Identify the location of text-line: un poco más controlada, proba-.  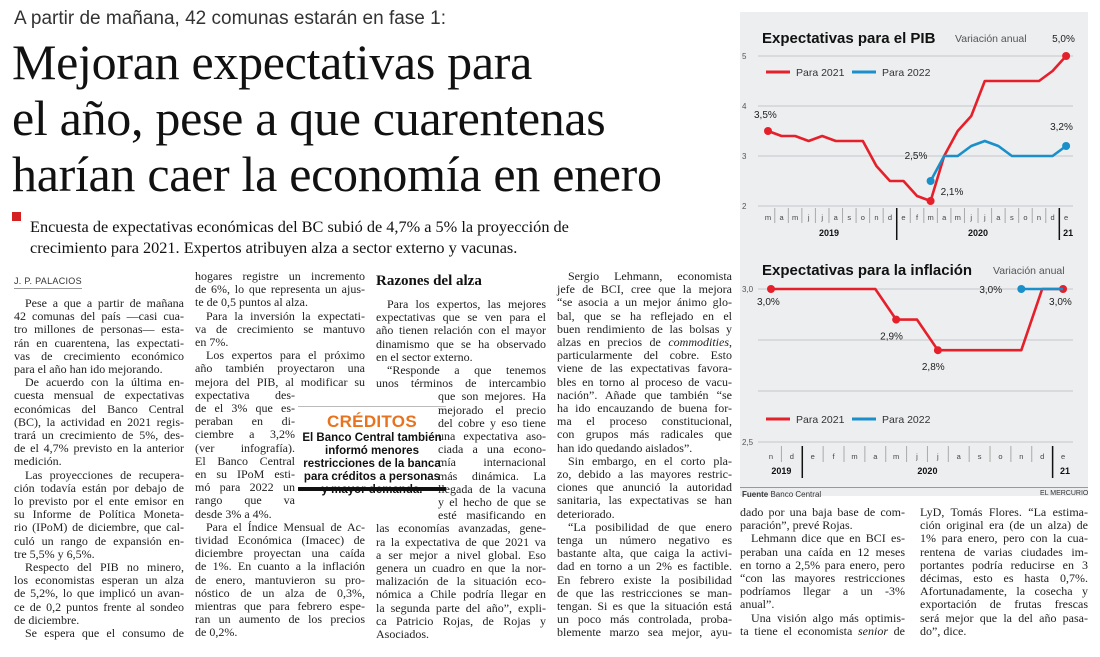
(644, 619).